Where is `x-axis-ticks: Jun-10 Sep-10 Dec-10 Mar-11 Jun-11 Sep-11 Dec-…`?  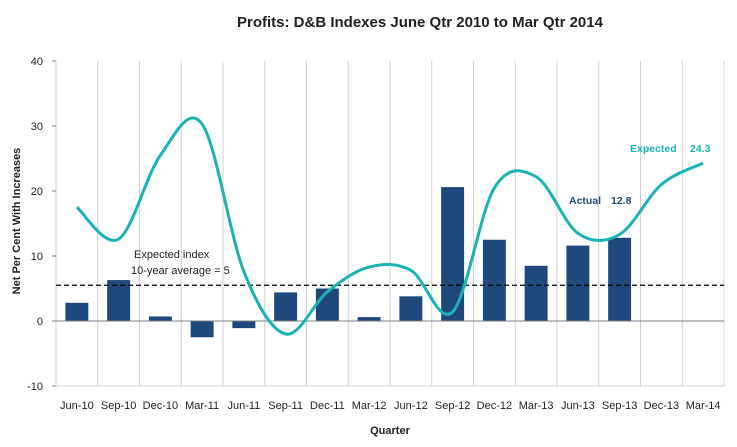 x-axis-ticks: Jun-10 Sep-10 Dec-10 Mar-11 Jun-11 Sep-11 Dec-… is located at coordinates (390, 406).